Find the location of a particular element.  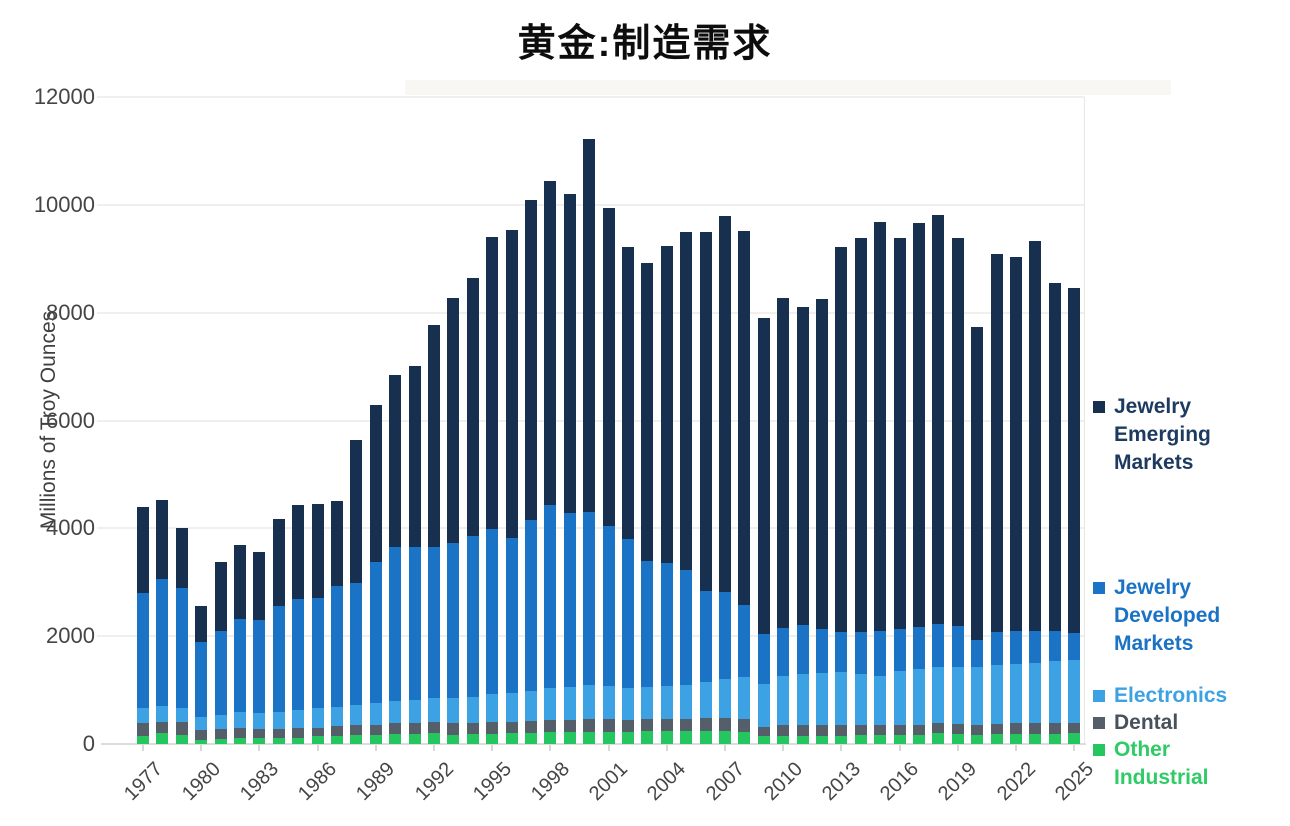

bar-segment-2003-jewelry-developed-markets is located at coordinates (647, 624).